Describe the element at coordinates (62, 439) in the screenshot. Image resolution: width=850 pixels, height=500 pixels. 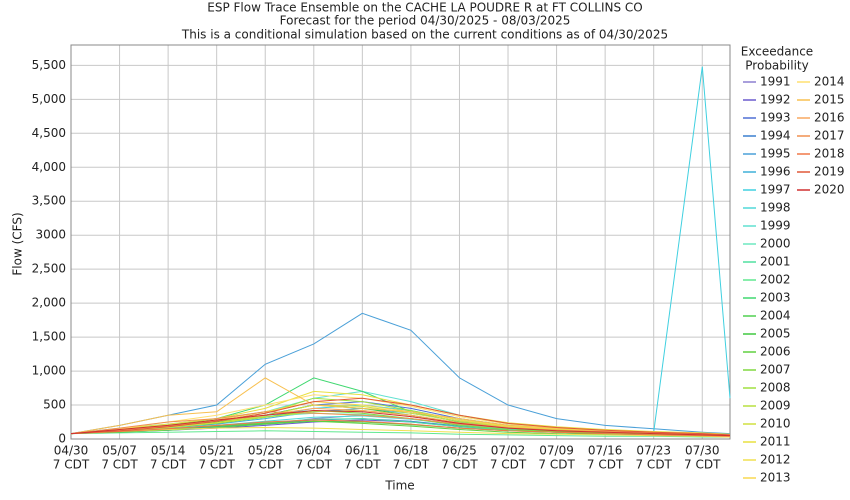
I see `y-tick-label: 0` at that location.